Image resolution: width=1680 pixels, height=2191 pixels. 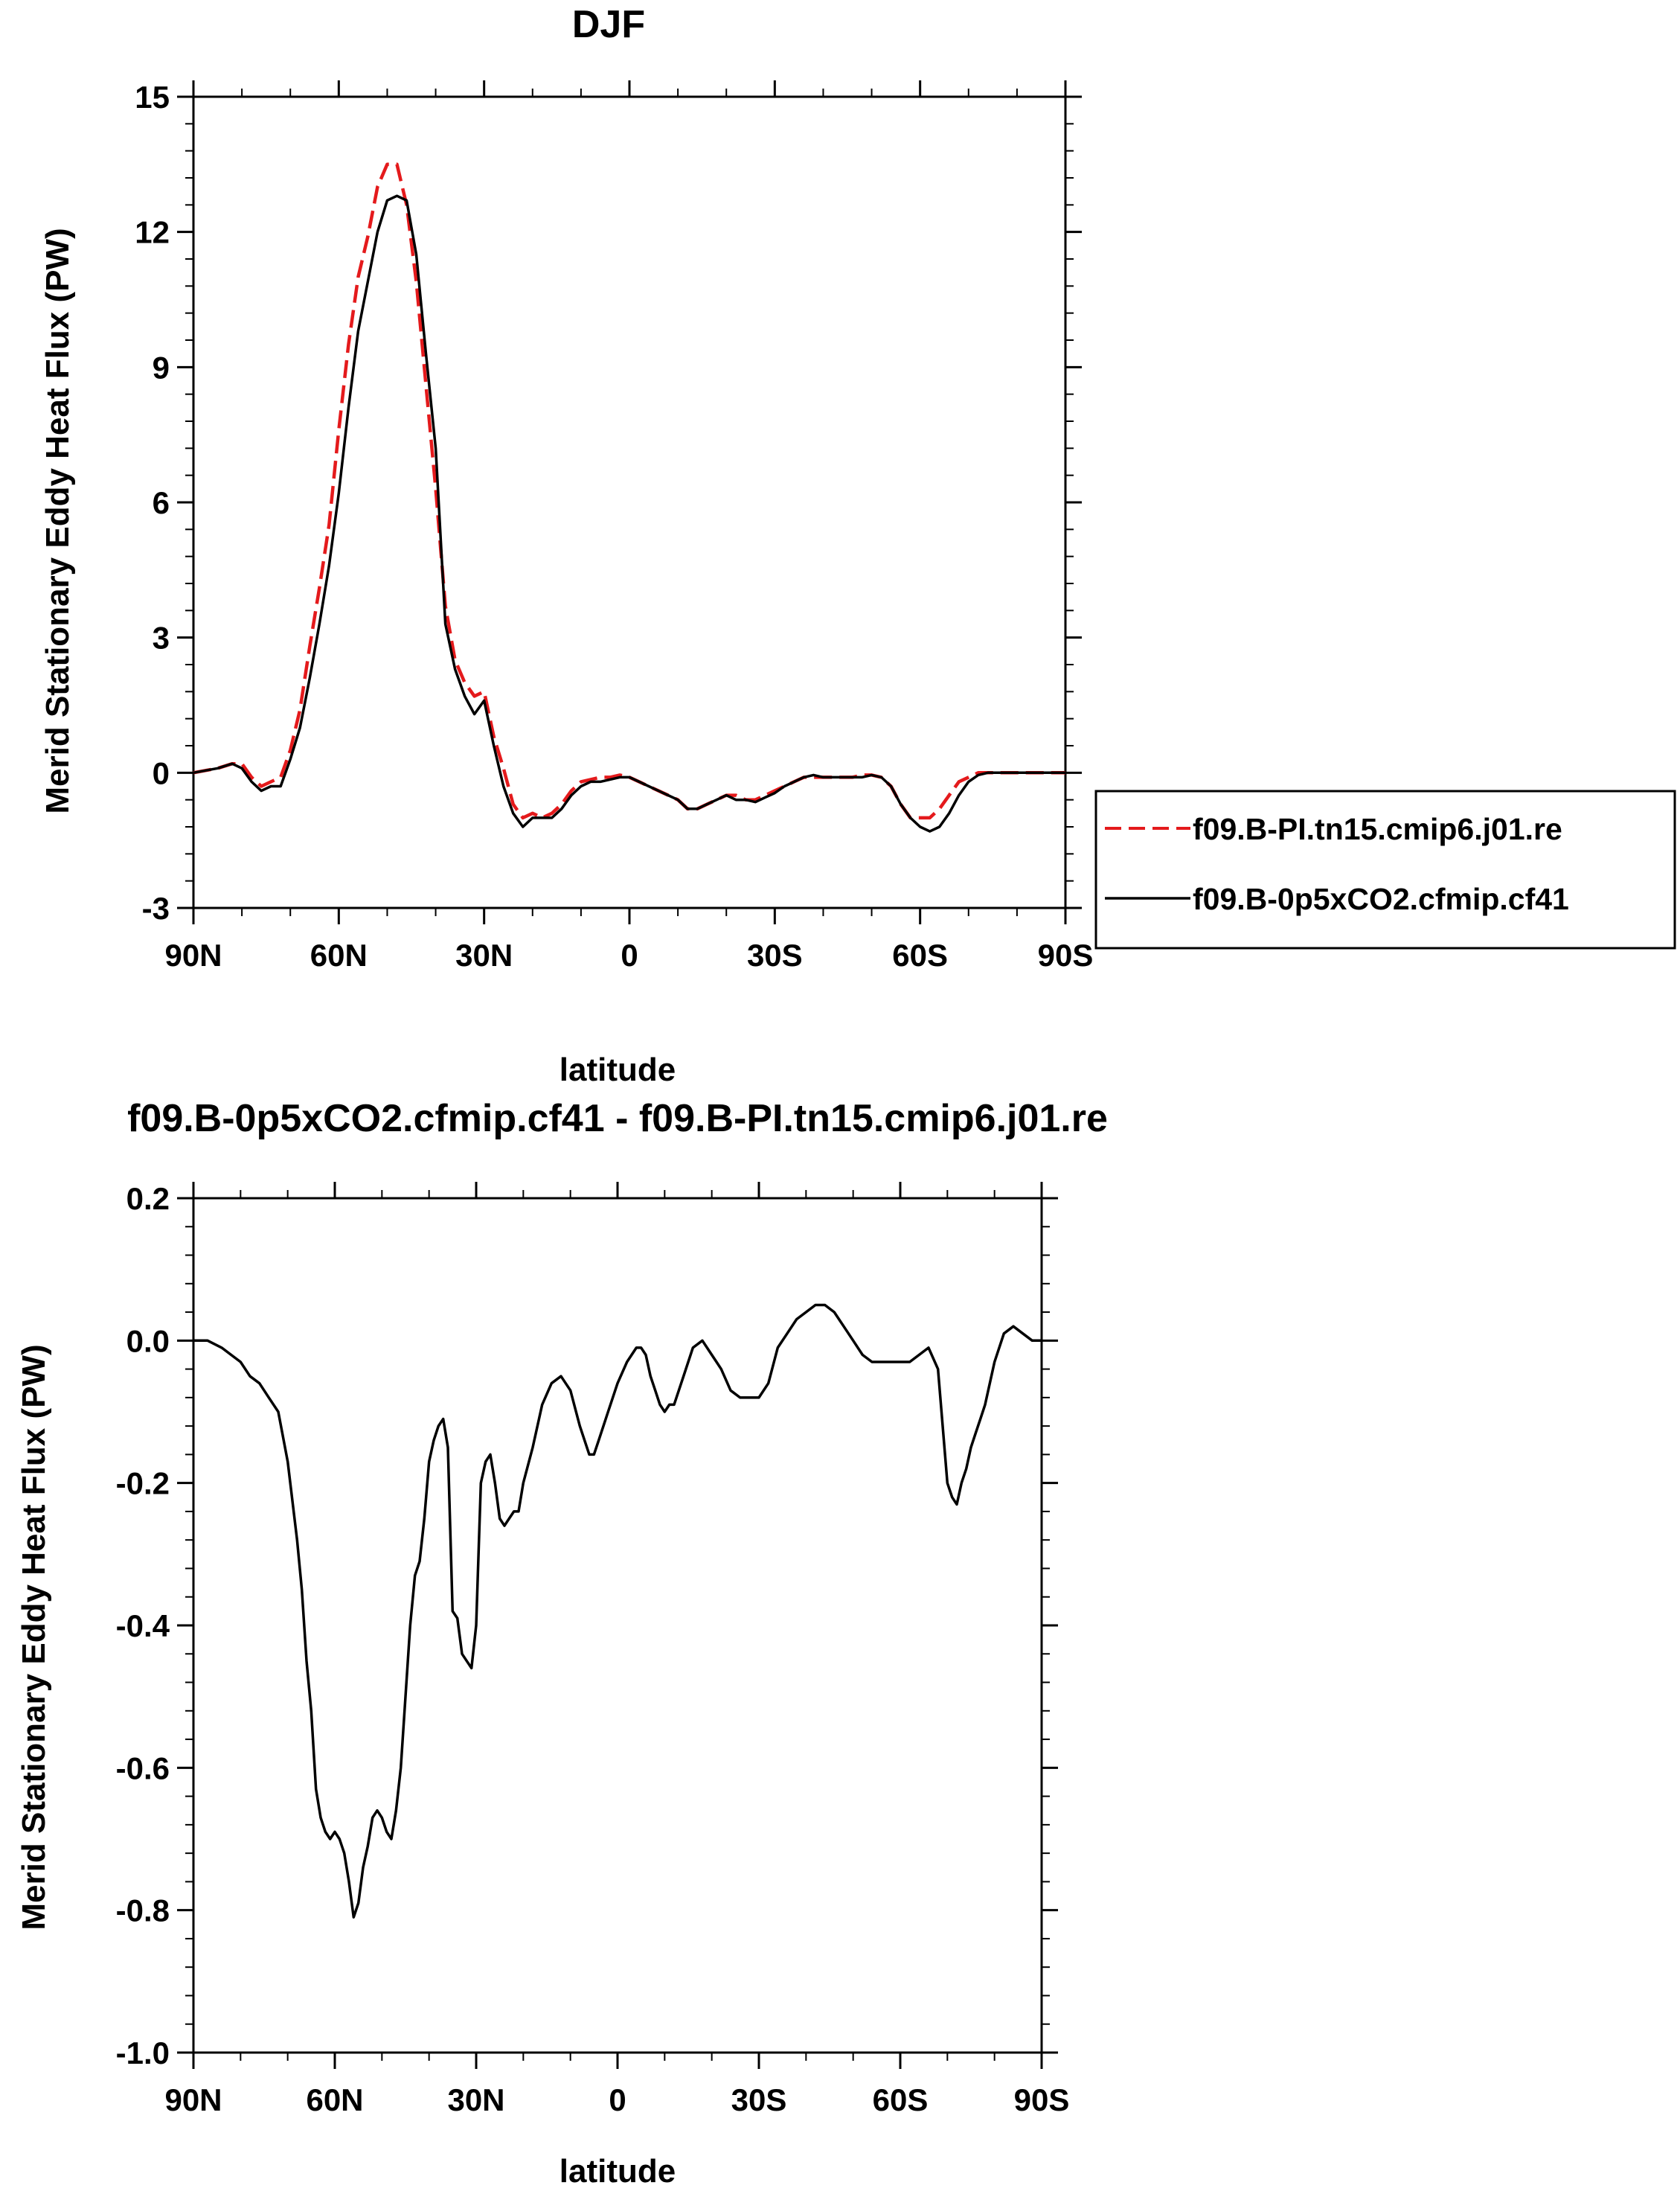 I want to click on bottom-y-axis-label: Merid Stationary Eddy Heat Flux (PW), so click(x=34, y=1637).